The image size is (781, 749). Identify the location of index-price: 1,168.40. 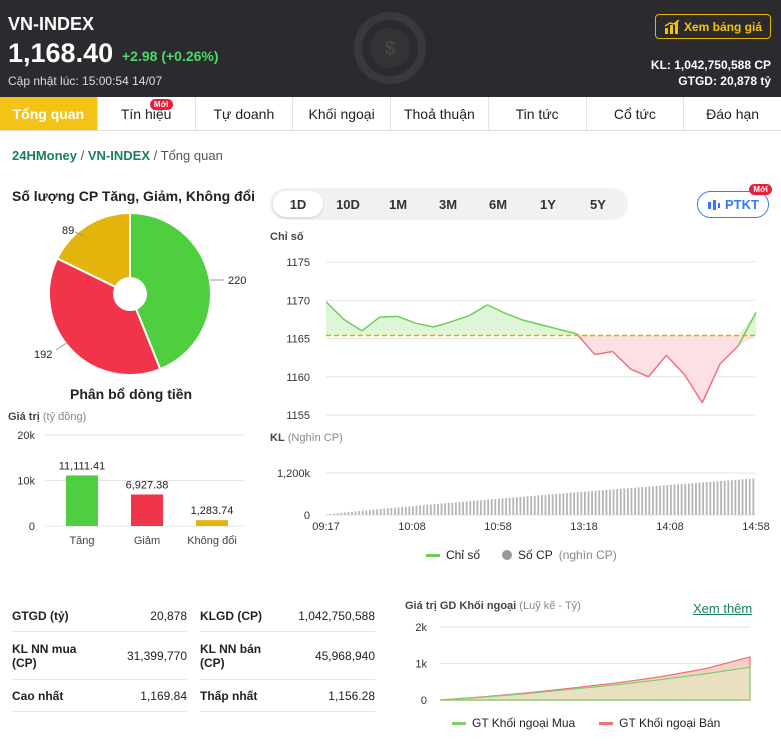
(61, 53).